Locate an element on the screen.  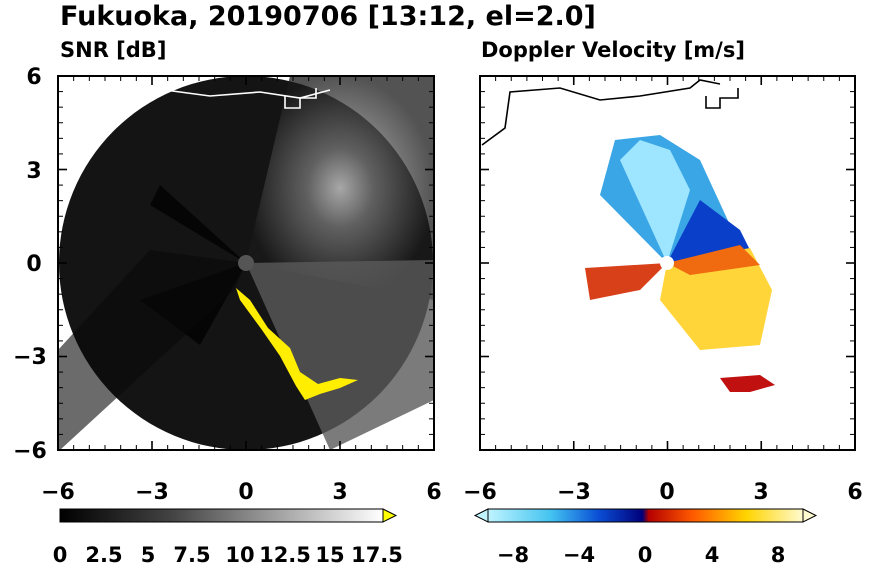
velocity-south-echo is located at coordinates (747, 383).